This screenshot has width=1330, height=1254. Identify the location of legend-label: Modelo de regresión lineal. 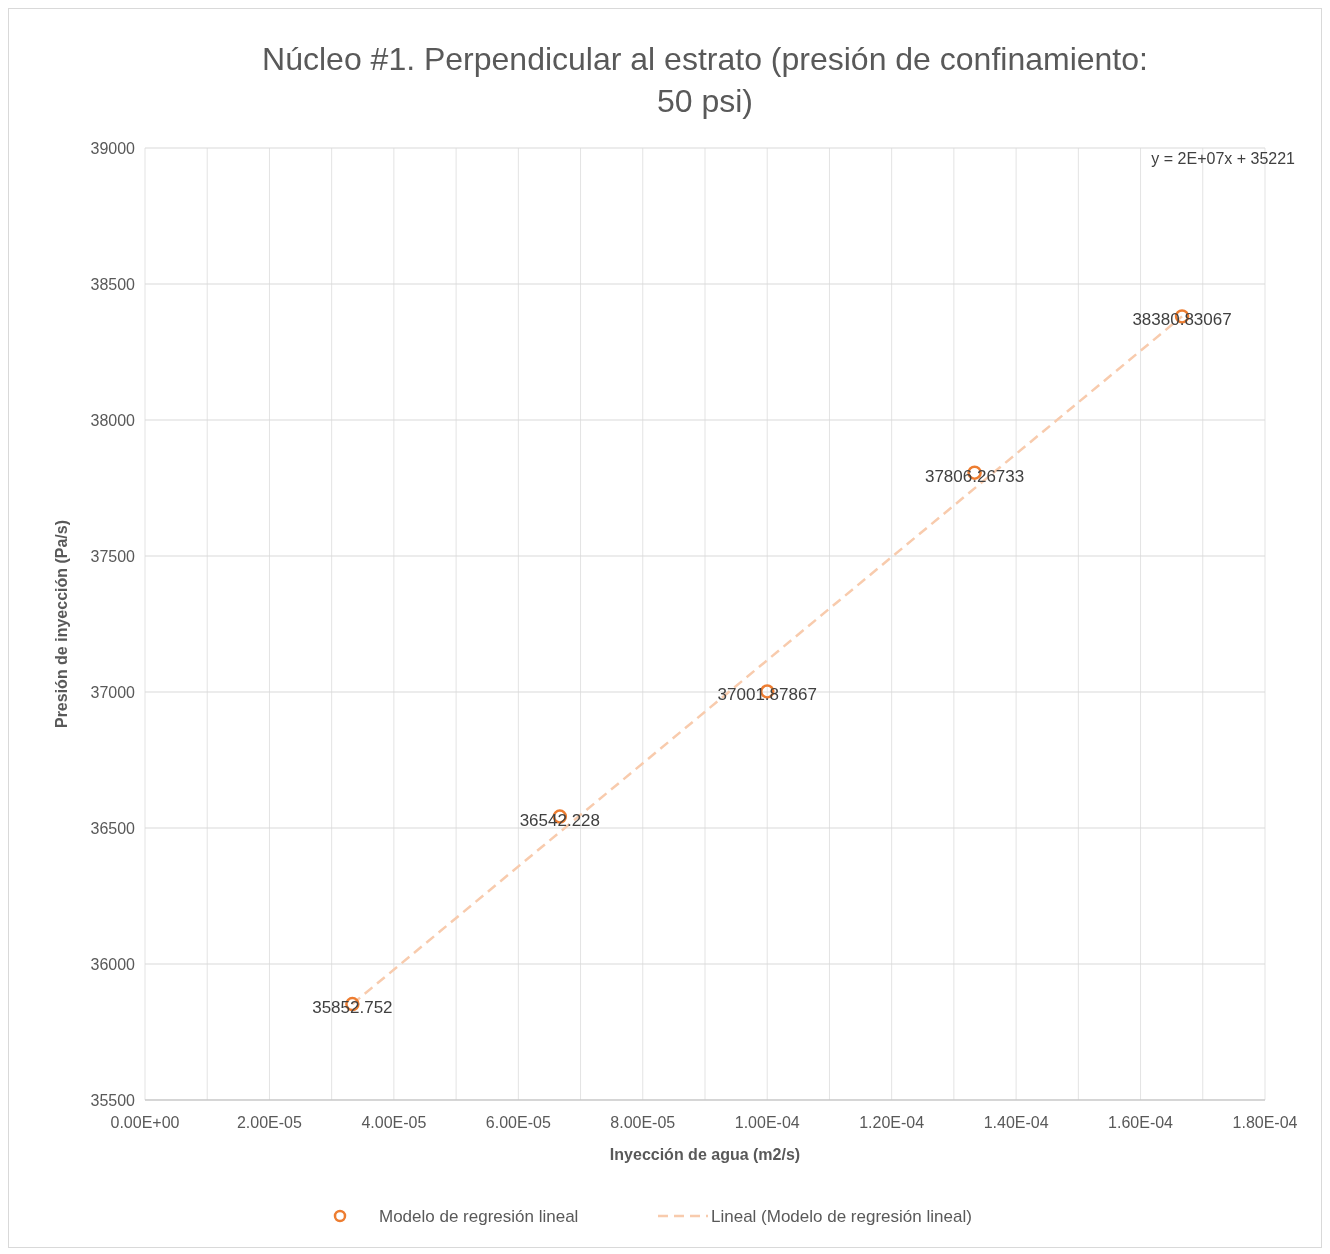
(479, 1216).